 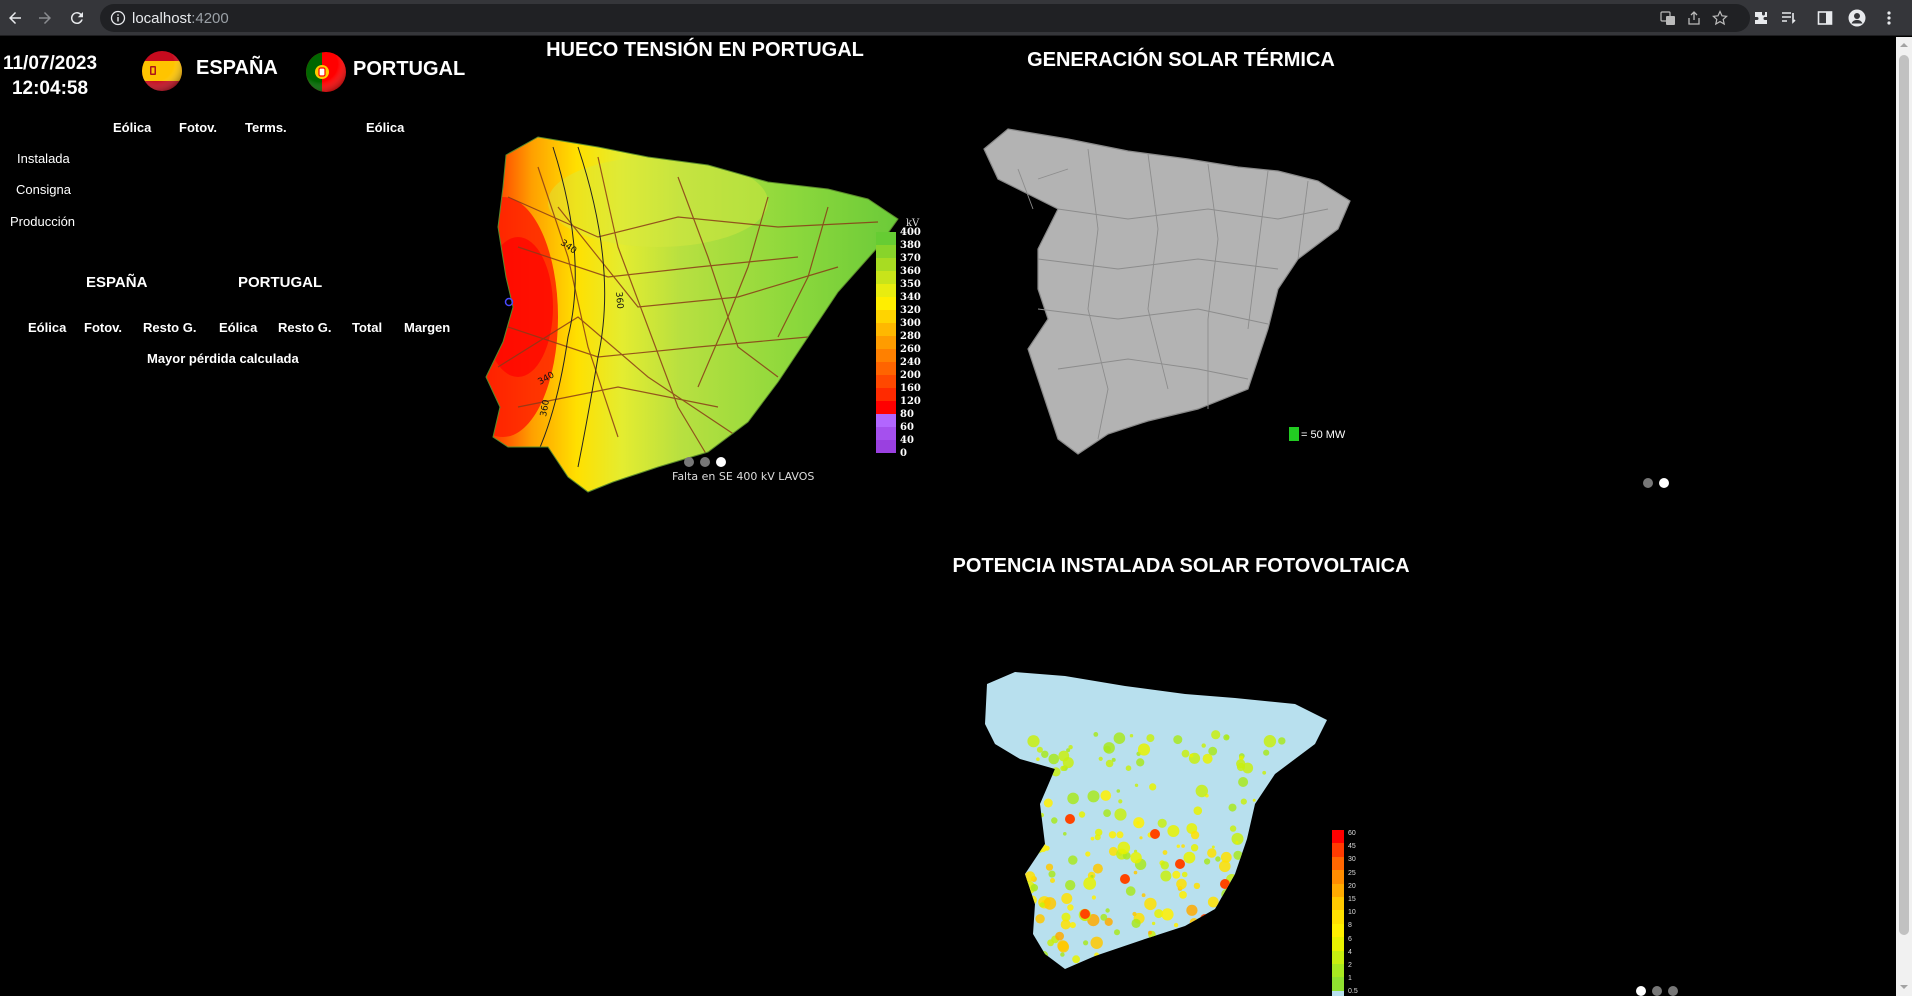 I want to click on pv-density-map, so click(x=1156, y=820).